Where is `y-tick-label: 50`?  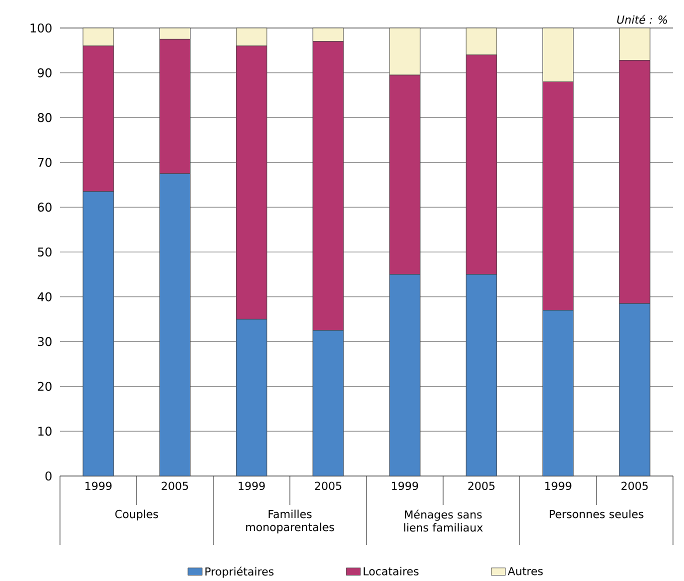
y-tick-label: 50 is located at coordinates (45, 252).